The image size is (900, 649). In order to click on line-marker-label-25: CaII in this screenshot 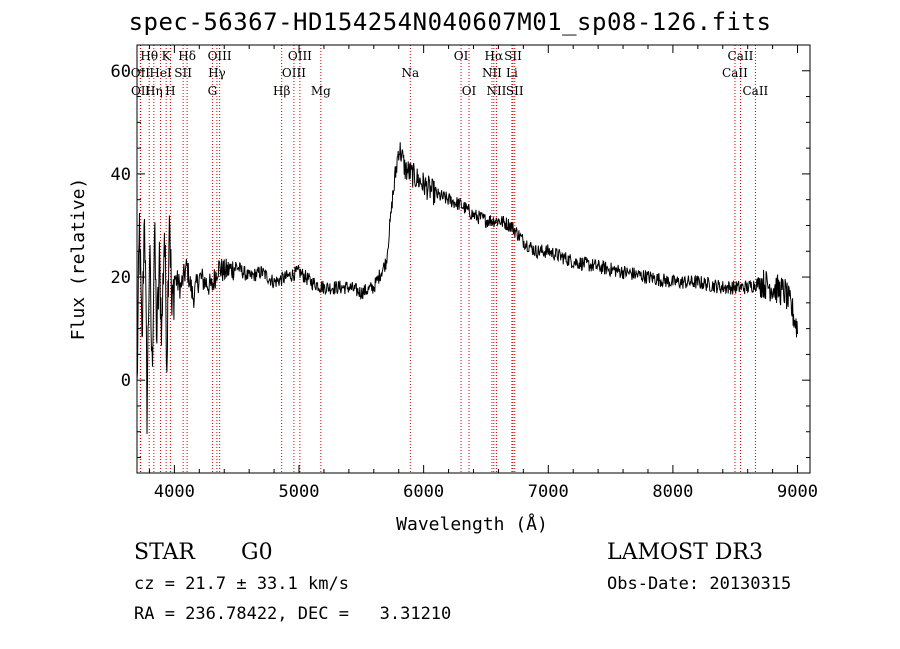, I will do `click(741, 56)`.